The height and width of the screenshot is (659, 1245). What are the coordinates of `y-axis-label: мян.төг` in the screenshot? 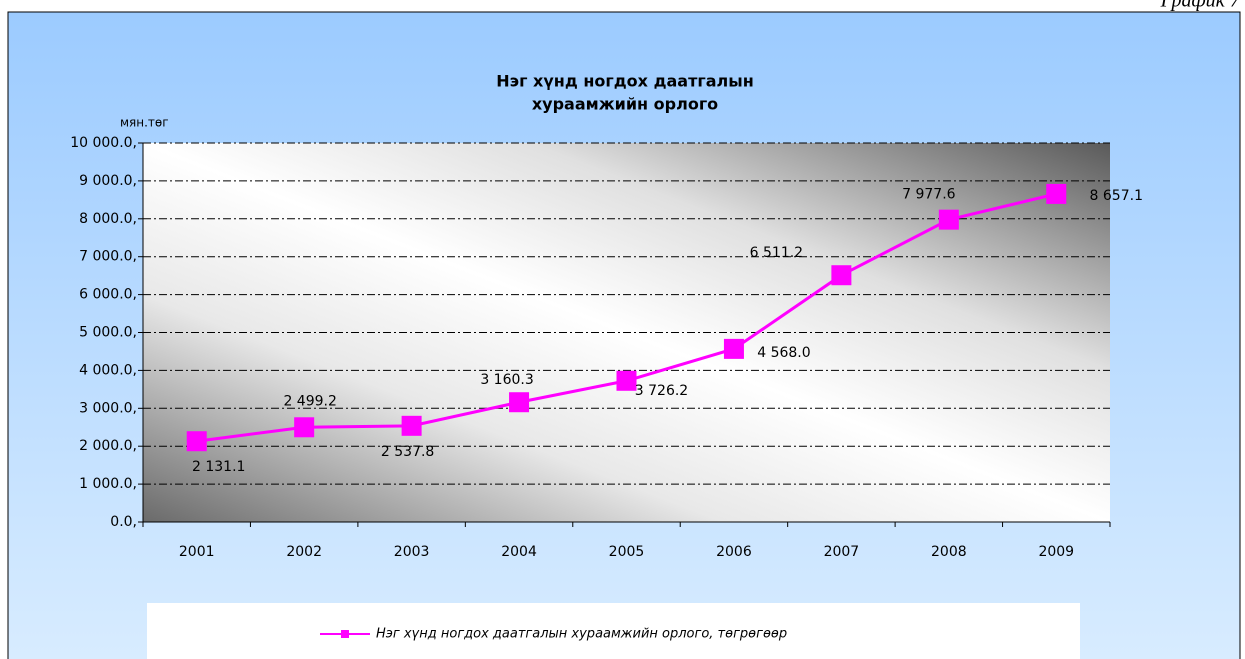 It's located at (144, 123).